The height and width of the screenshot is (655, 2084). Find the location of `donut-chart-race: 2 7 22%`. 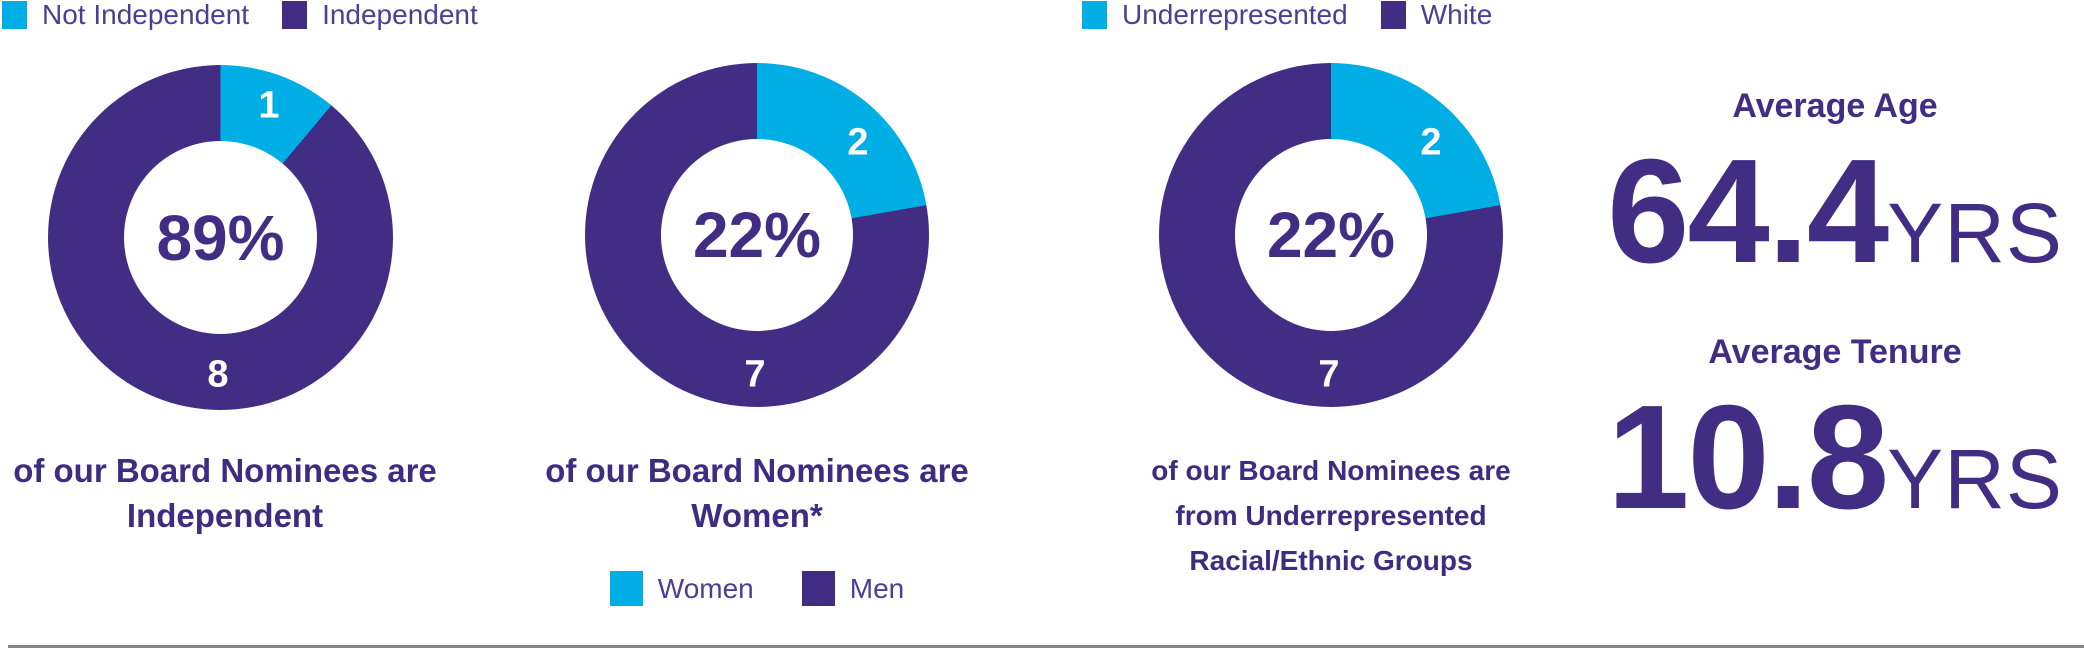

donut-chart-race: 2 7 22% is located at coordinates (1331, 235).